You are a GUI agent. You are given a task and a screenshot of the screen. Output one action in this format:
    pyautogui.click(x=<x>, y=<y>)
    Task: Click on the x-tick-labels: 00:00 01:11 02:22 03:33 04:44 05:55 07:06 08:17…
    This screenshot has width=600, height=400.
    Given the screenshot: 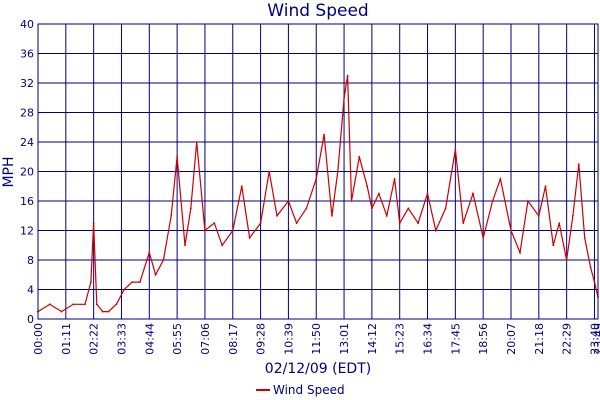 What is the action you would take?
    pyautogui.click(x=316, y=339)
    